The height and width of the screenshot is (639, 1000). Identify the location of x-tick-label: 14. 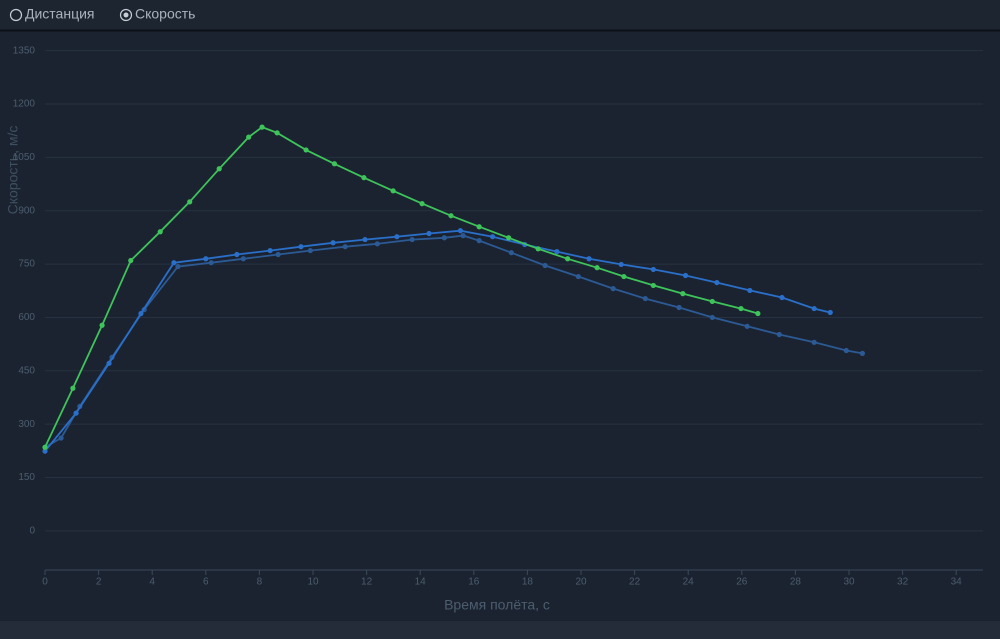
(421, 582).